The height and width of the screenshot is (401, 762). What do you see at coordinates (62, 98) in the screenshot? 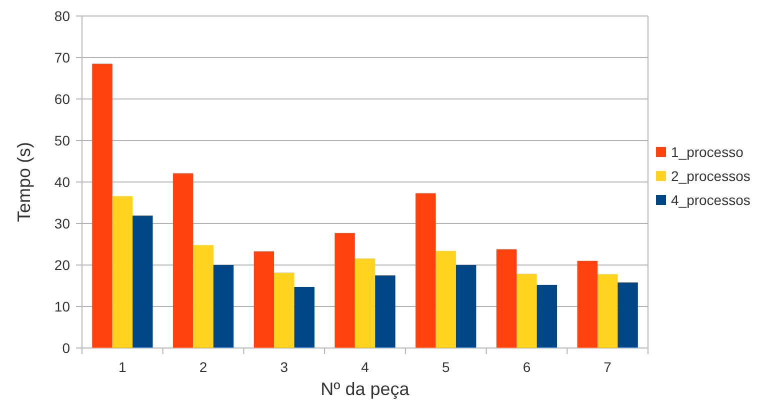
I see `y-tick-label: 60` at bounding box center [62, 98].